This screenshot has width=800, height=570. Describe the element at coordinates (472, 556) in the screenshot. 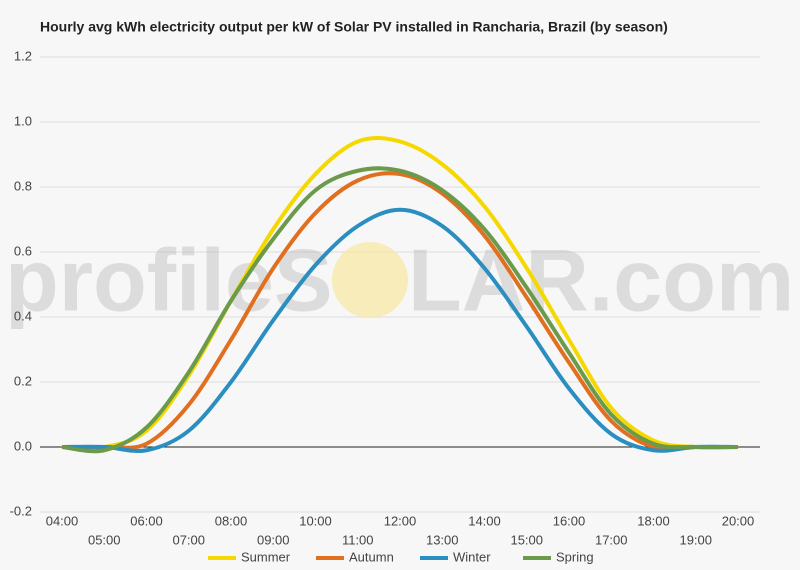

I see `legend-label: Winter` at that location.